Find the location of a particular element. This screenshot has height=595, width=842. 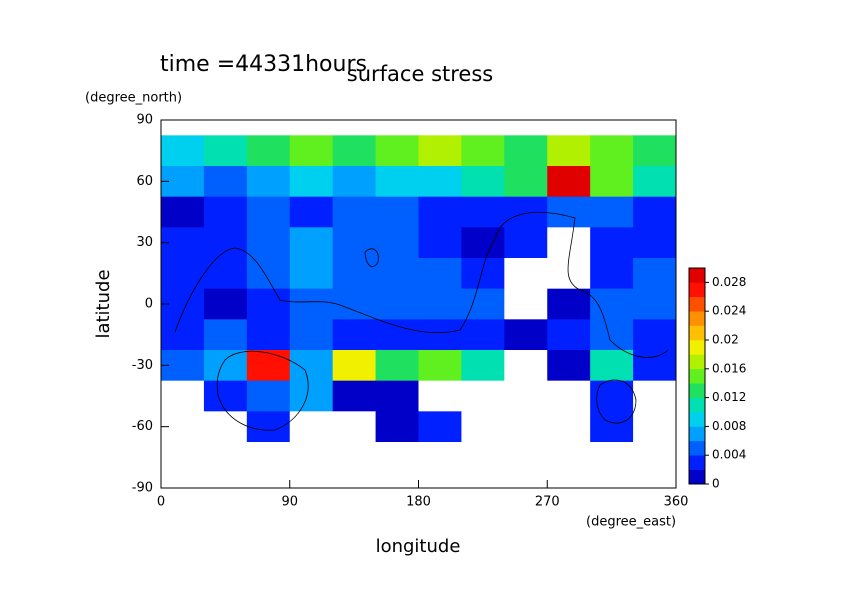

y-tick-label: 90 is located at coordinates (144, 120).